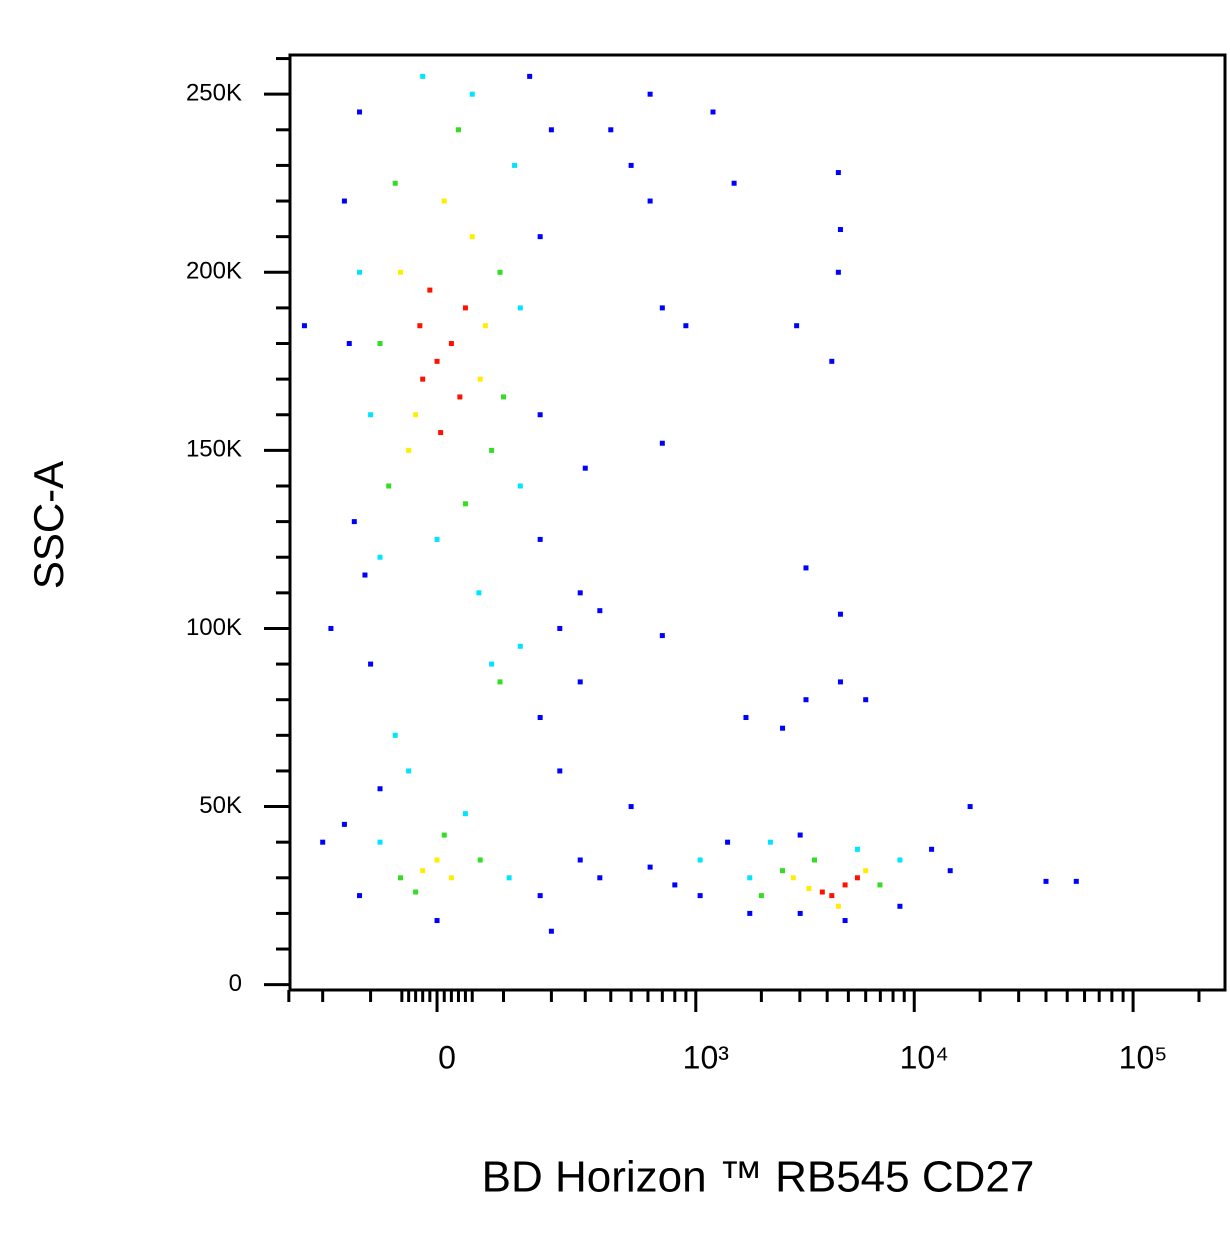 Image resolution: width=1230 pixels, height=1235 pixels. What do you see at coordinates (48, 525) in the screenshot?
I see `y-axis-label: SSC-A` at bounding box center [48, 525].